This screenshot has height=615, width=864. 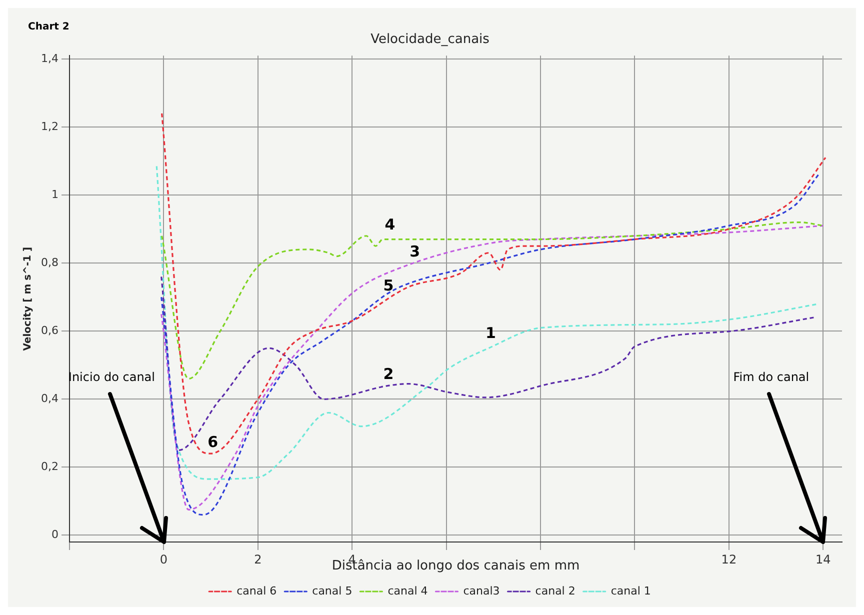 I want to click on annotation: 2, so click(x=388, y=373).